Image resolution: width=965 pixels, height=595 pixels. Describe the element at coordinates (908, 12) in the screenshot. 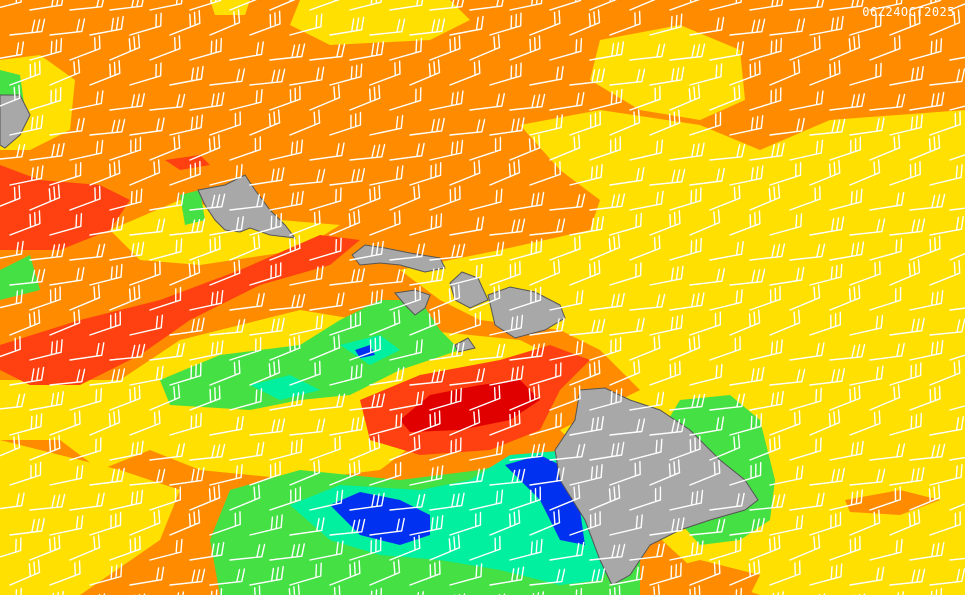

I see `timestamp: 06Z24OCT2025` at that location.